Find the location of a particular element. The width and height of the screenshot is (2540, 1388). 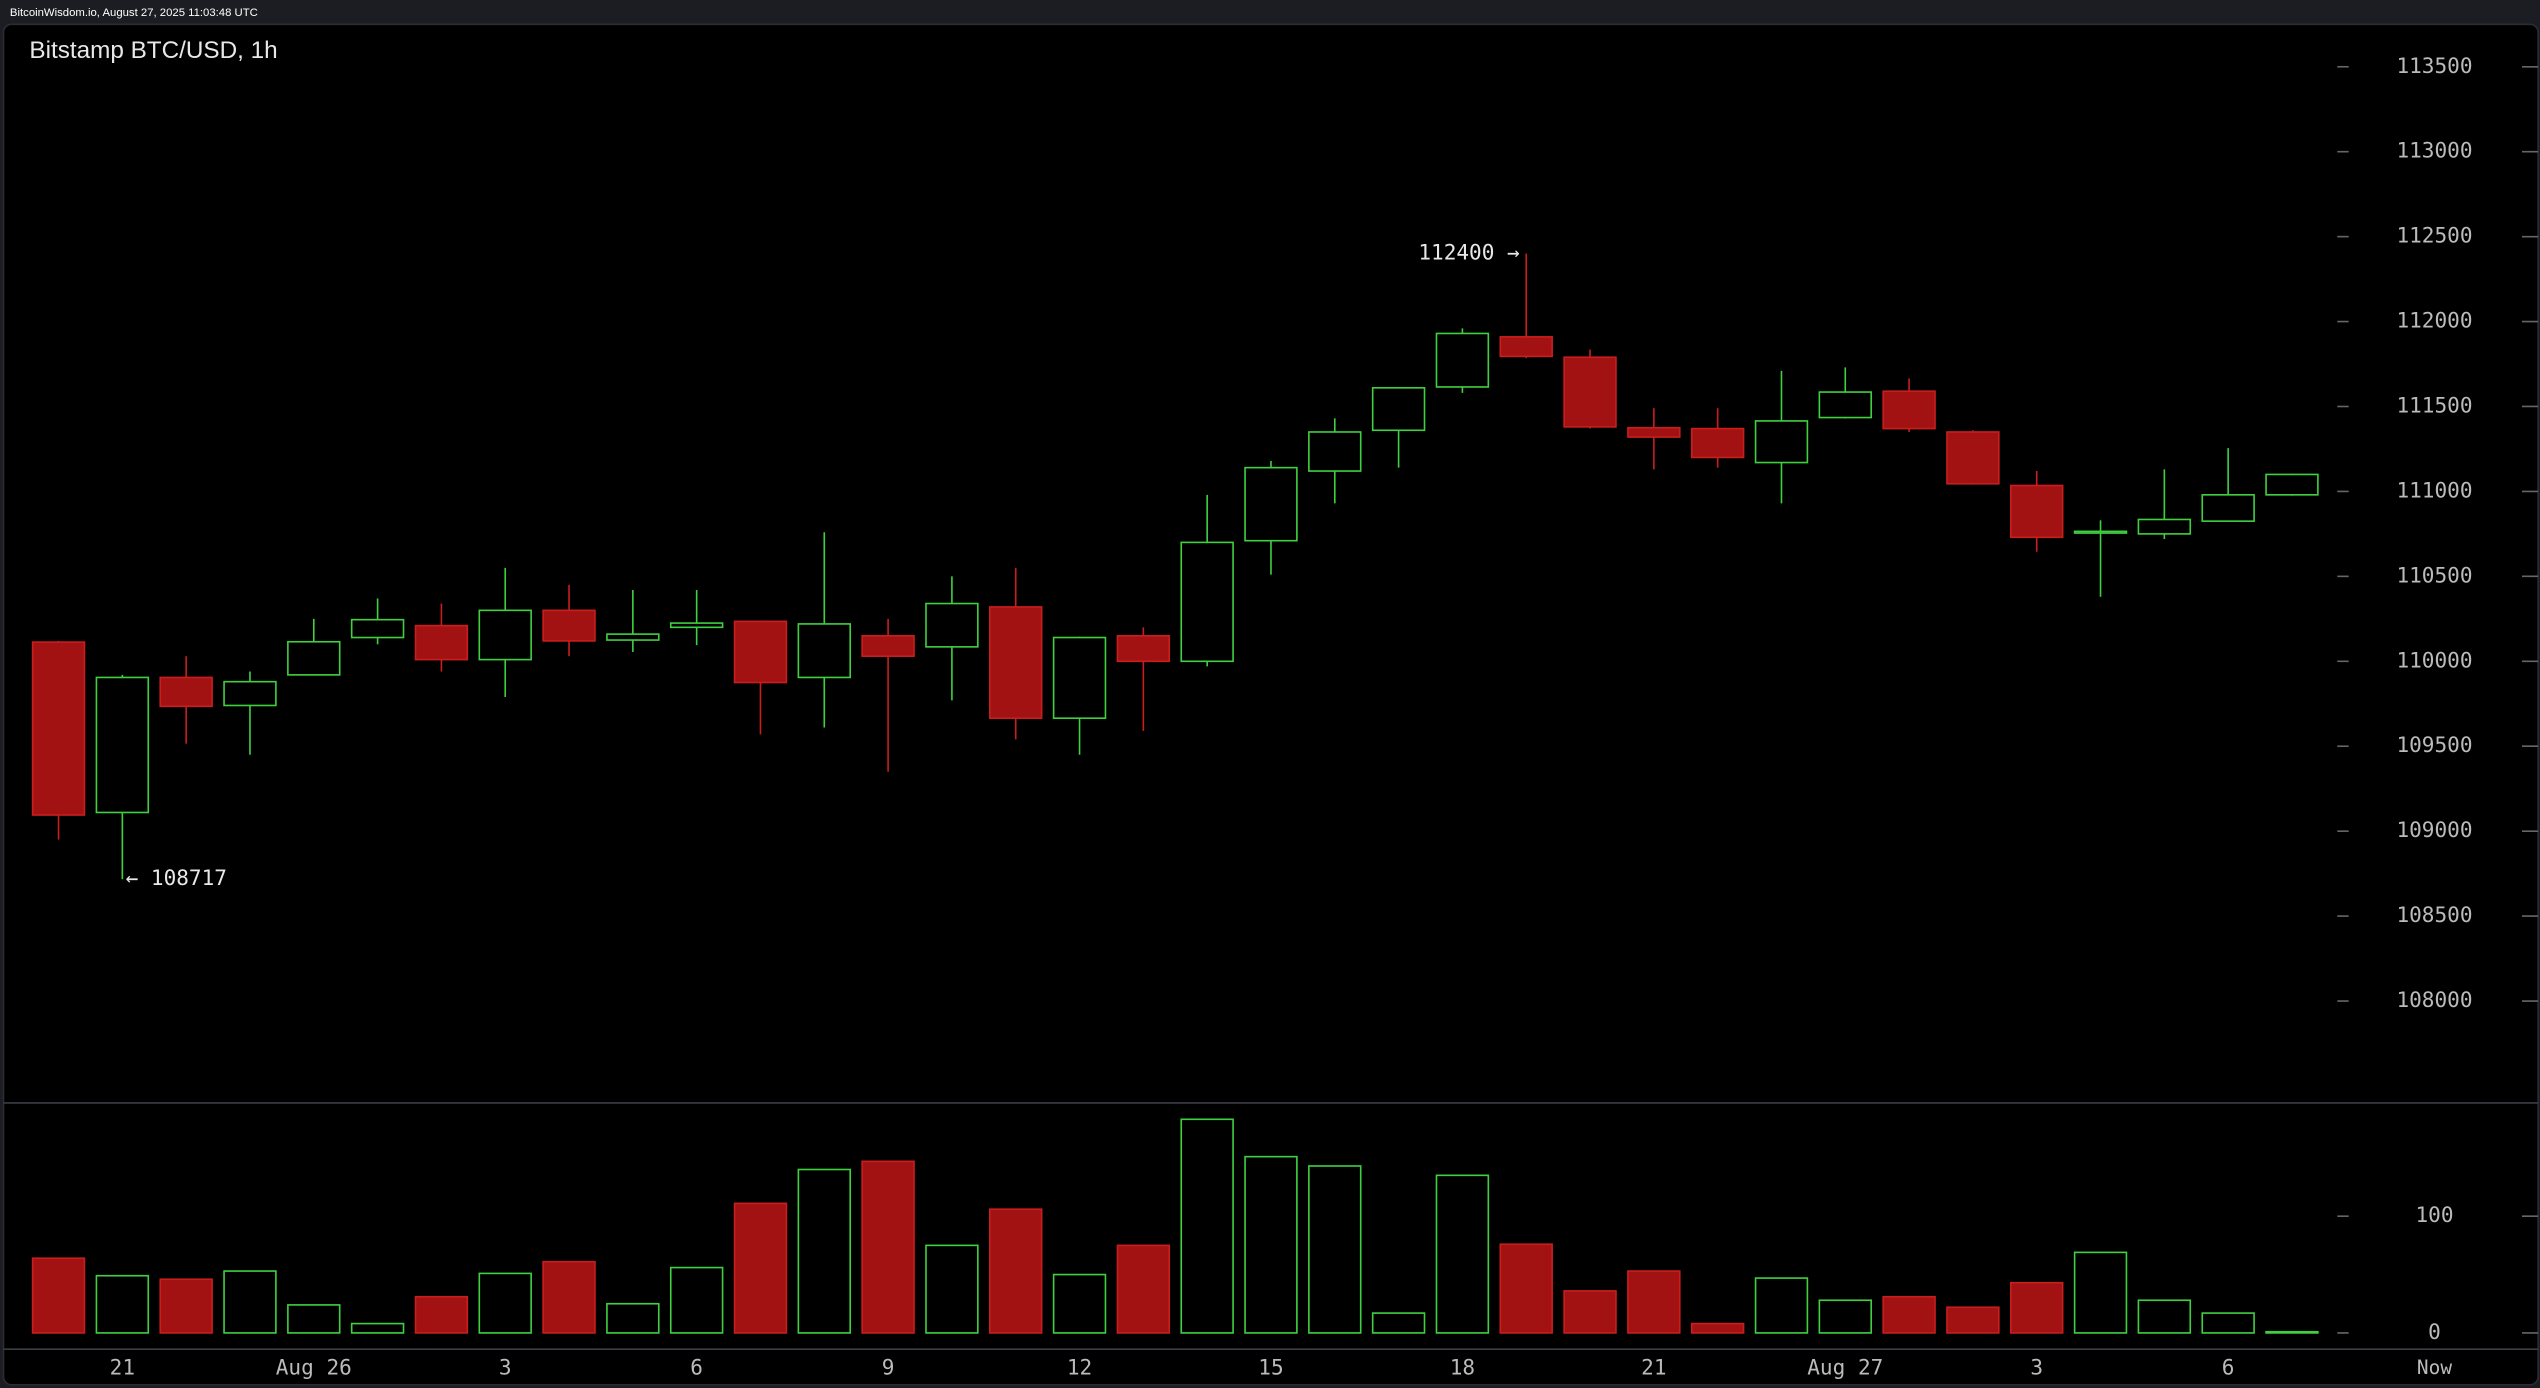

x-tick-label: Aug 26 is located at coordinates (314, 1367).